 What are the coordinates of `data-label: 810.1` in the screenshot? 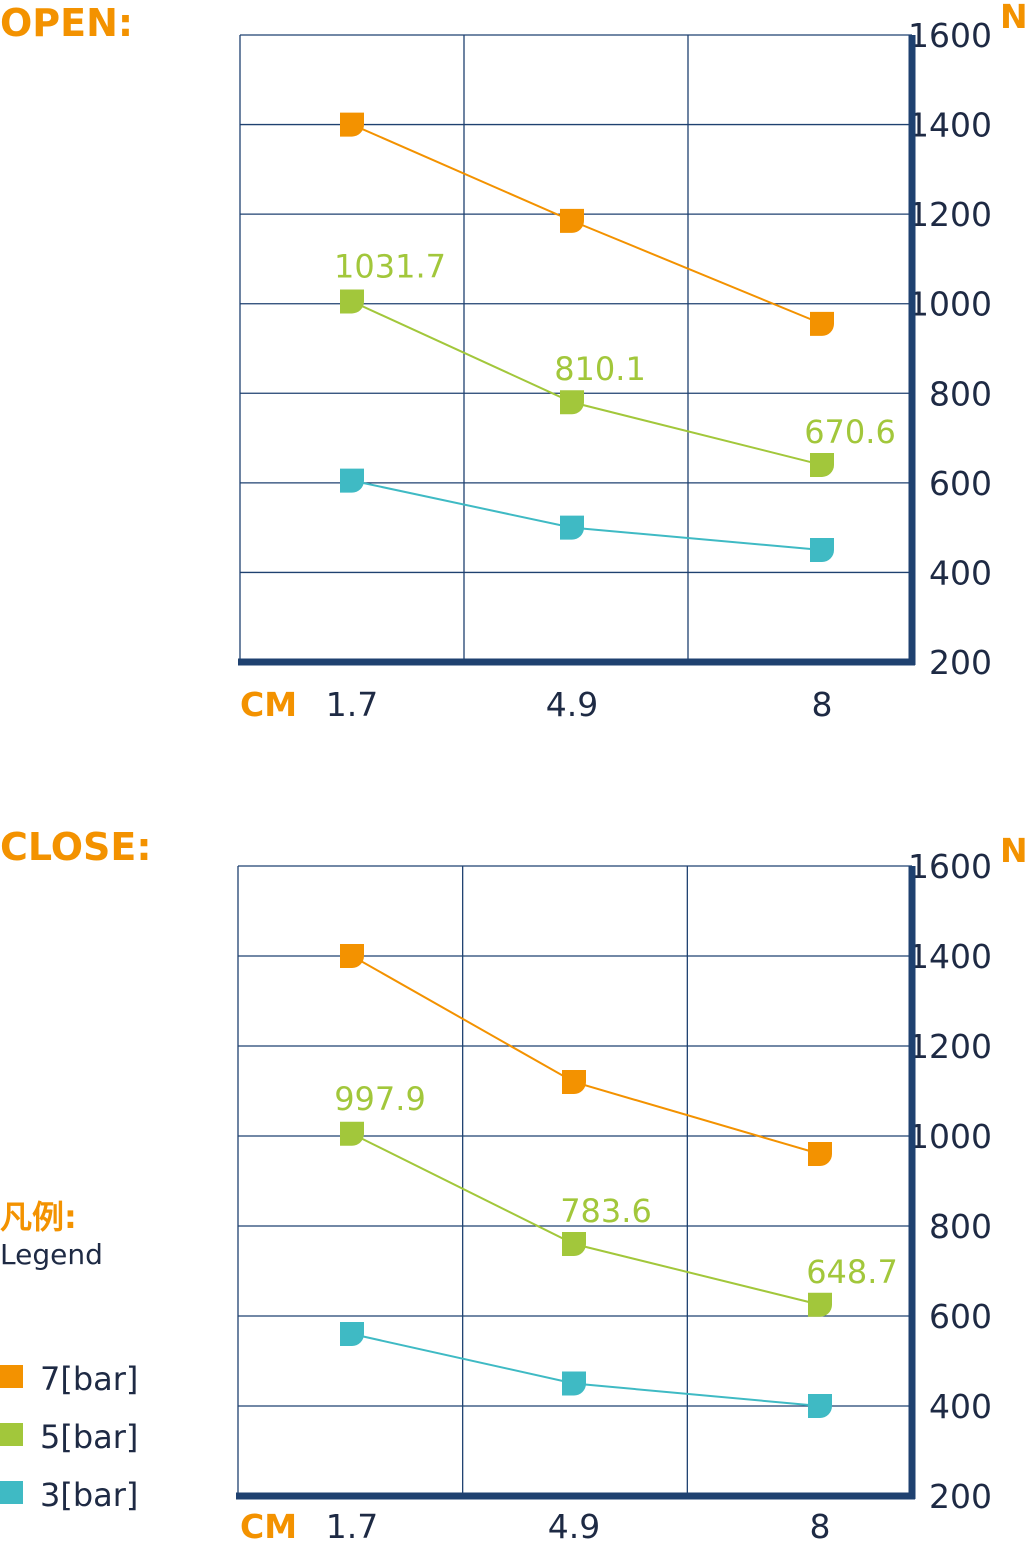 It's located at (600, 369).